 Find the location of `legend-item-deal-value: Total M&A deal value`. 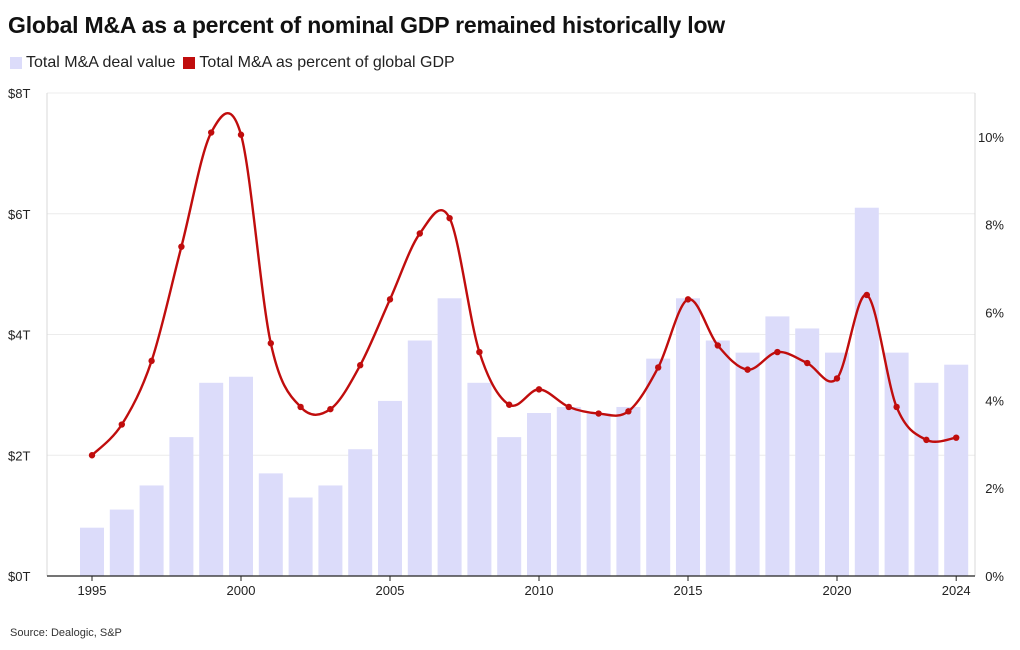

legend-item-deal-value: Total M&A deal value is located at coordinates (92, 63).